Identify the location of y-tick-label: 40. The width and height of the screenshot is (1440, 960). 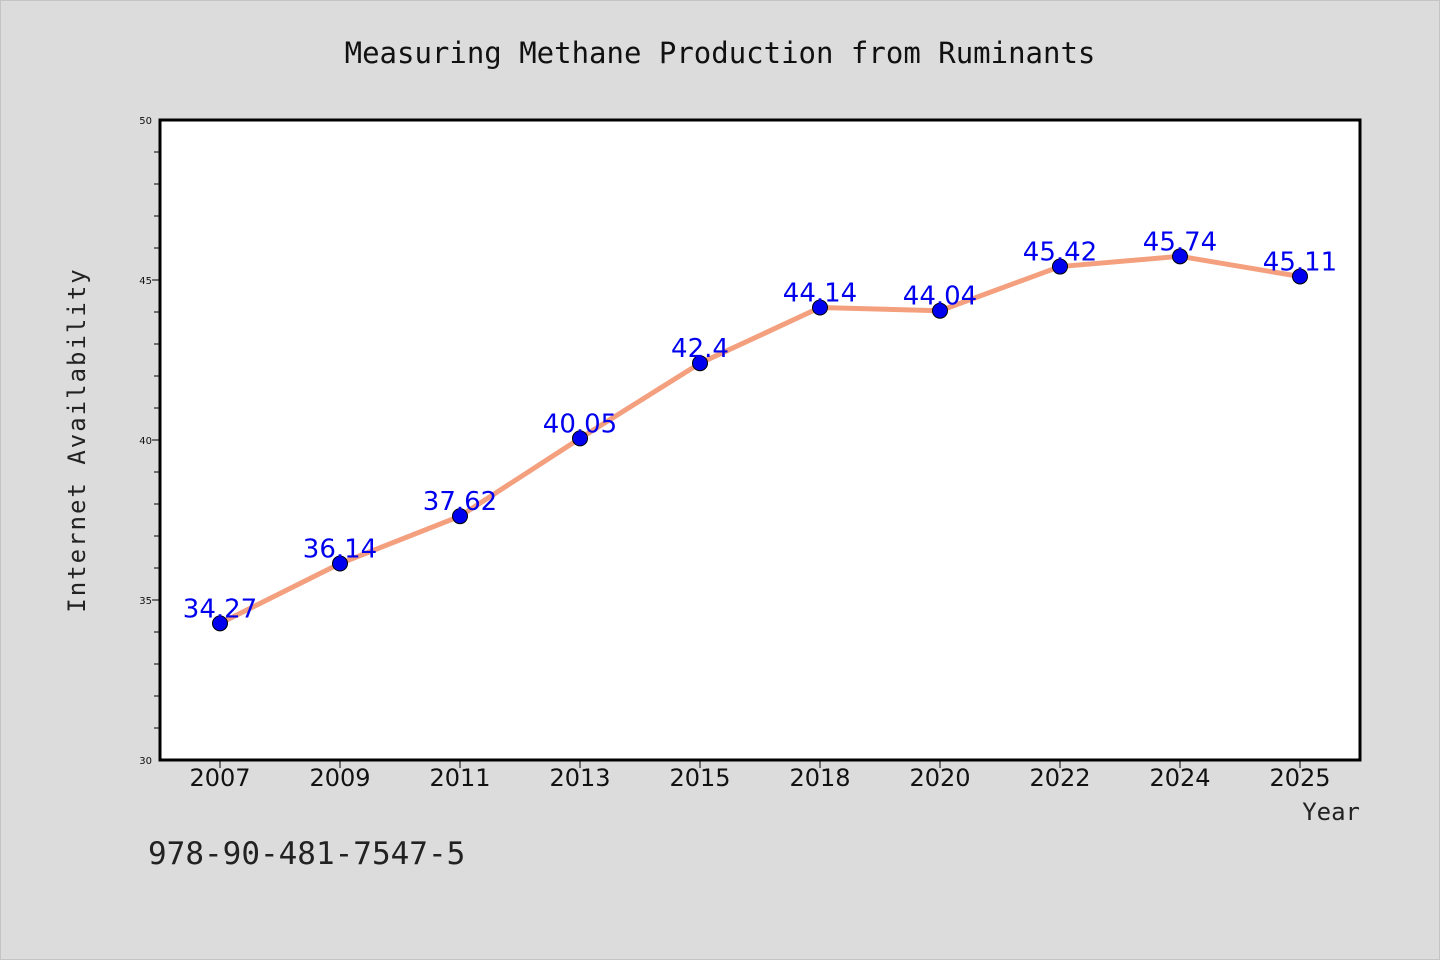
(145, 441).